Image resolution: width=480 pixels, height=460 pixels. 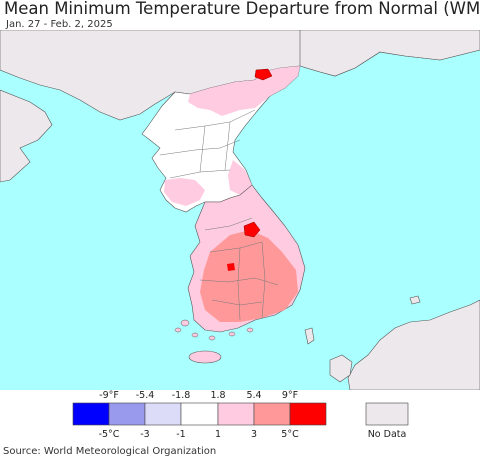 What do you see at coordinates (254, 434) in the screenshot?
I see `legend-c-label: 3` at bounding box center [254, 434].